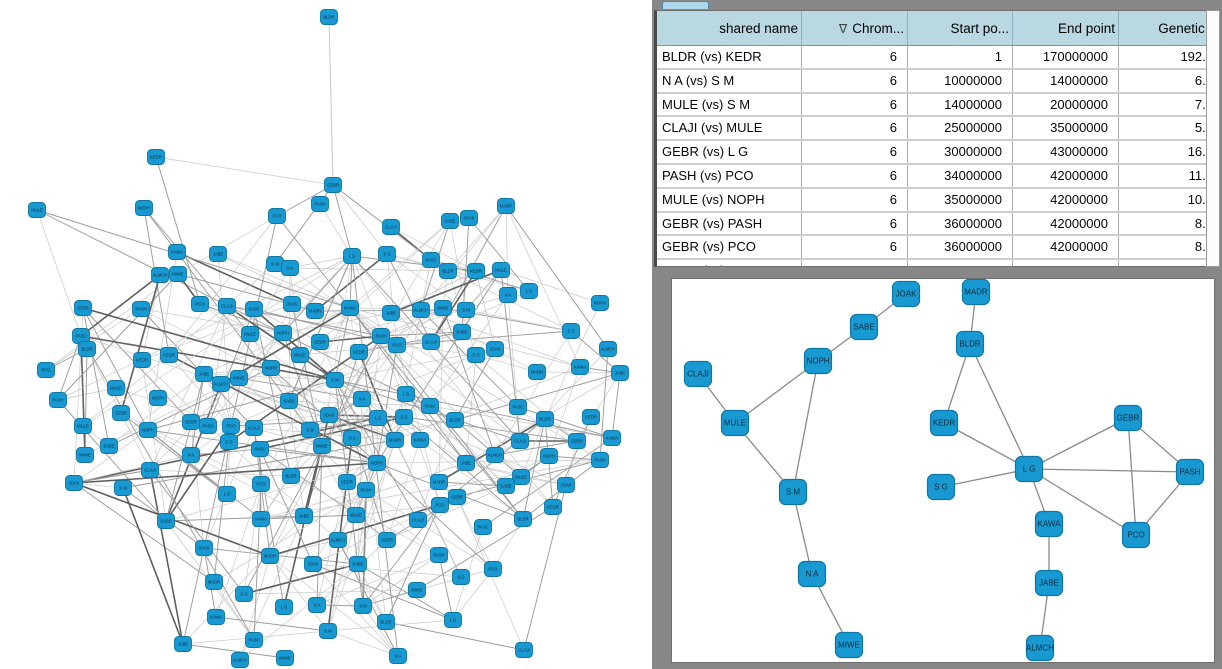 The height and width of the screenshot is (669, 1222). What do you see at coordinates (685, 5) in the screenshot?
I see `table-top-tab` at bounding box center [685, 5].